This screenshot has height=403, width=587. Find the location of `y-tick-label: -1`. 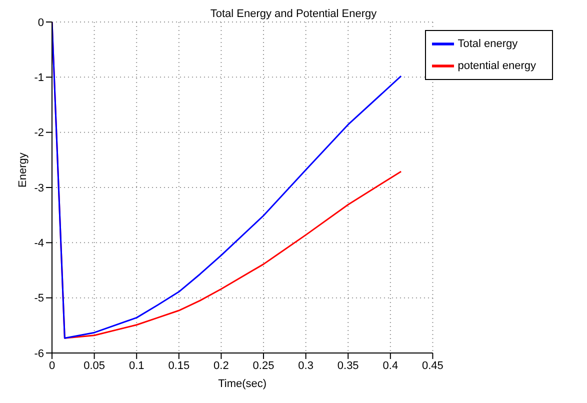

y-tick-label: -1 is located at coordinates (39, 78).